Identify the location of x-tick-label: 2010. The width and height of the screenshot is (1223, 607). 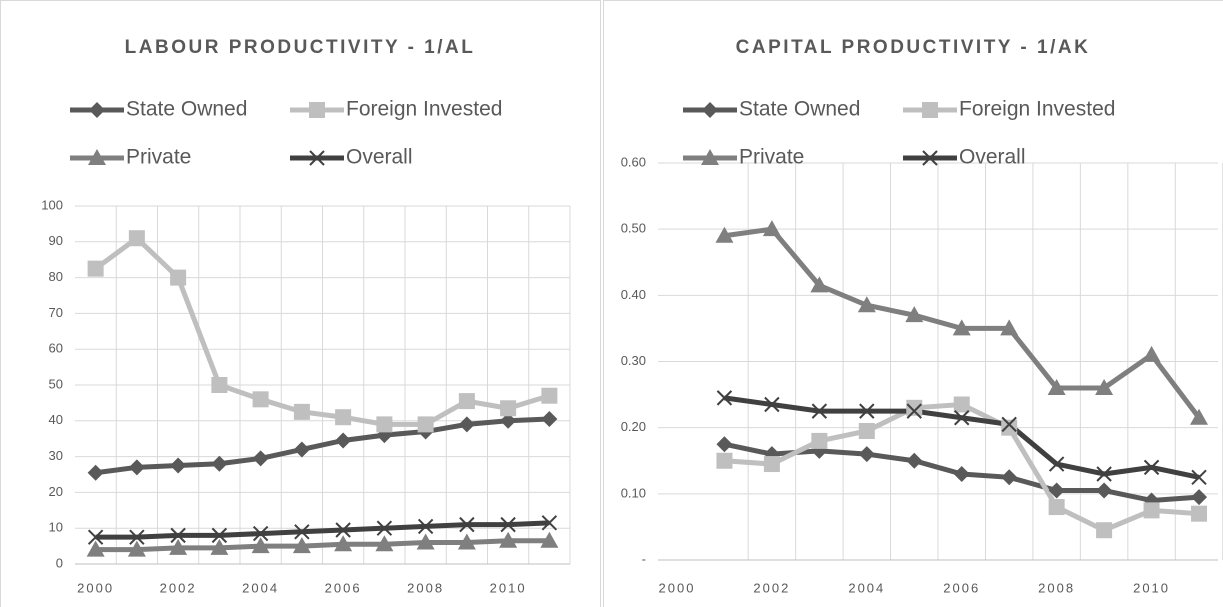
(1151, 587).